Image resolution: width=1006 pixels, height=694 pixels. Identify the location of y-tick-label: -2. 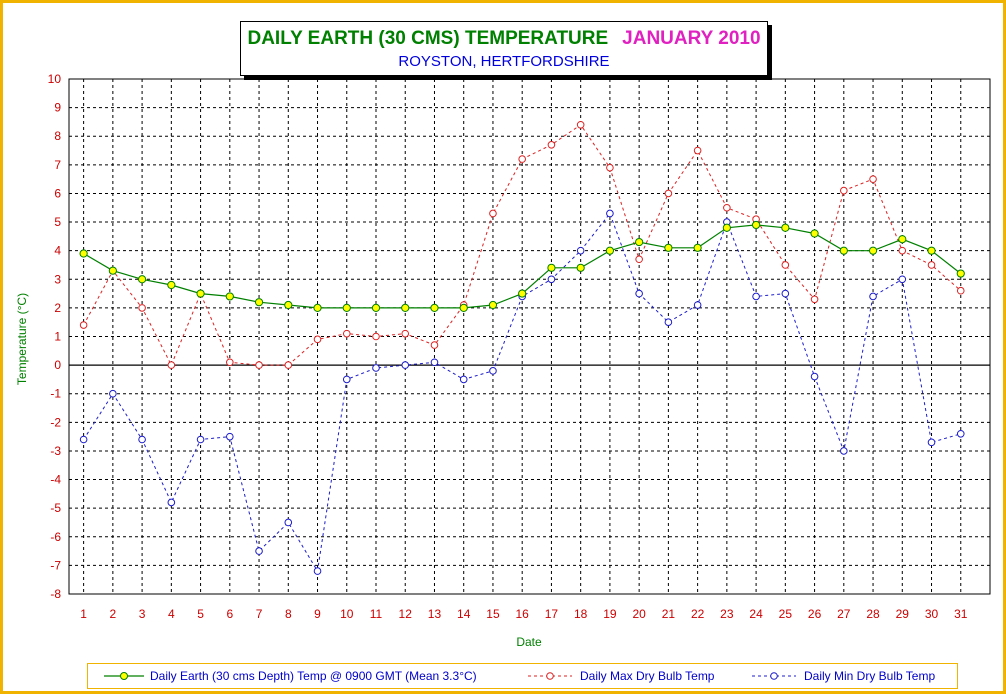
(55, 422).